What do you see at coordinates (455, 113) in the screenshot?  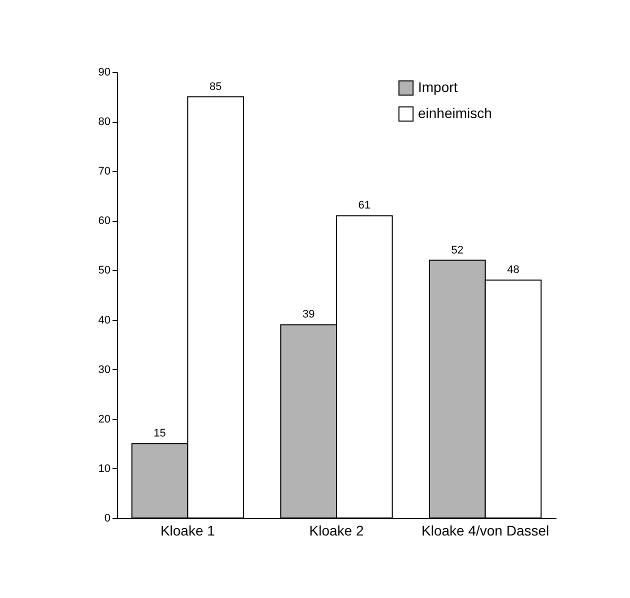 I see `legend-label: einheimisch` at bounding box center [455, 113].